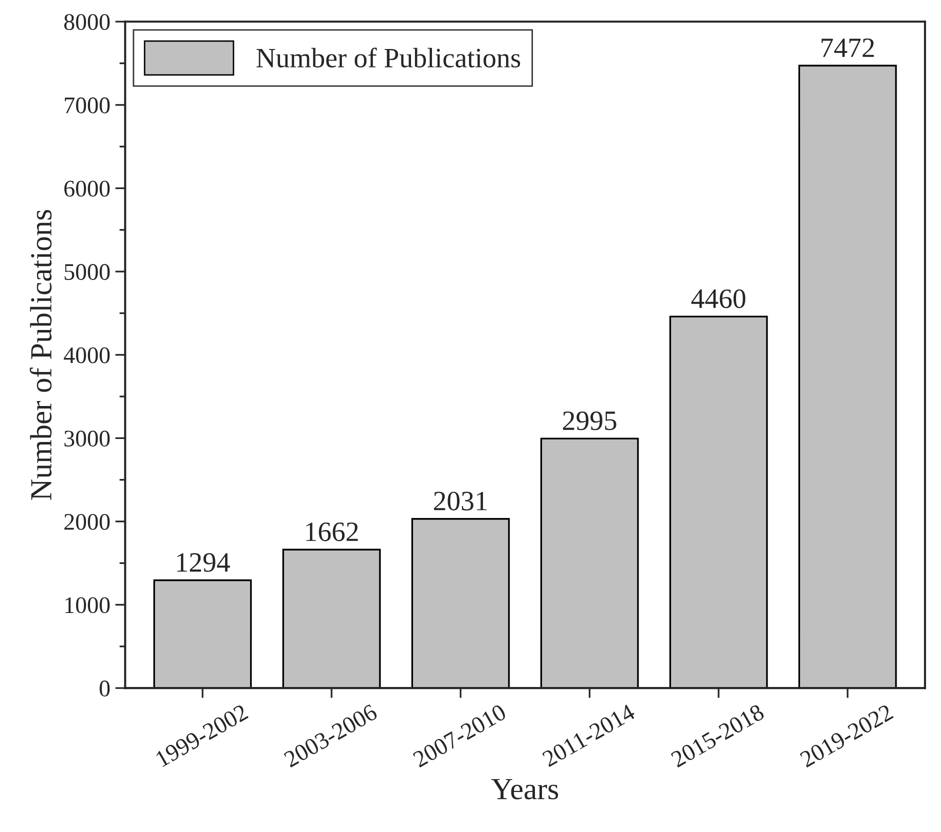  Describe the element at coordinates (203, 562) in the screenshot. I see `data-label: 1294` at that location.